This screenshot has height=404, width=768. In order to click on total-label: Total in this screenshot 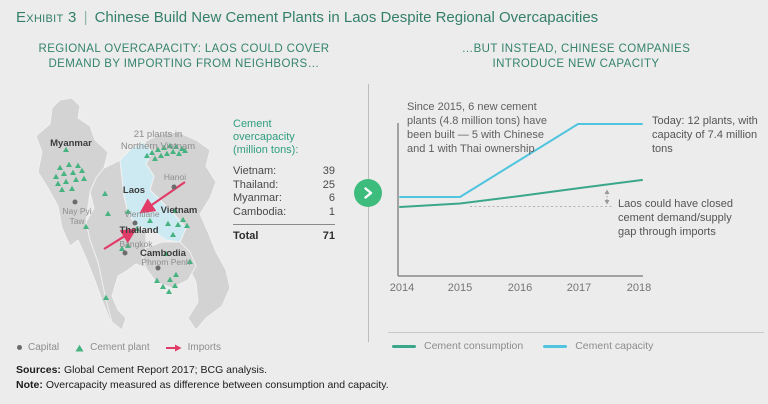, I will do `click(246, 236)`.